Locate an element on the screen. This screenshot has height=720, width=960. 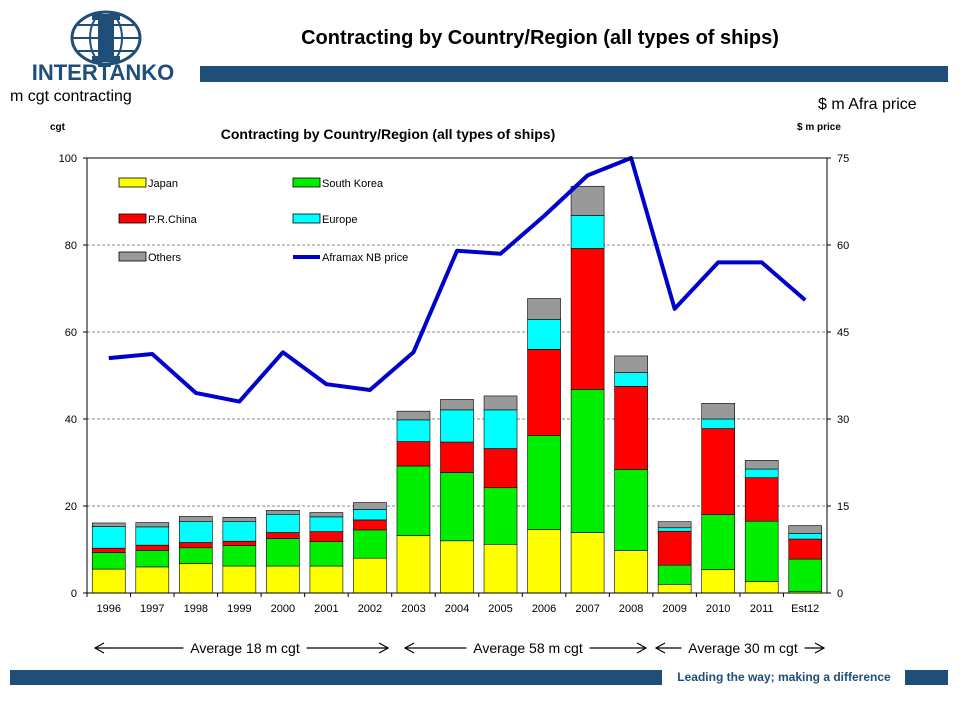
x-tick-label: 1997 is located at coordinates (152, 609).